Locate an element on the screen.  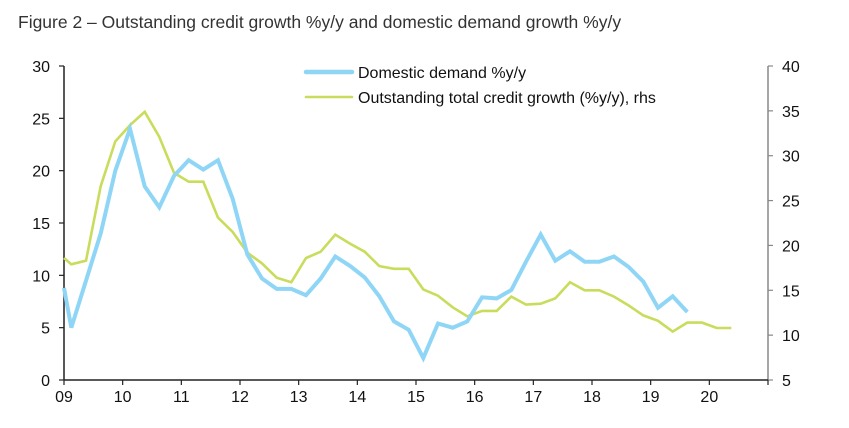
right-tick-label: 10 is located at coordinates (791, 336).